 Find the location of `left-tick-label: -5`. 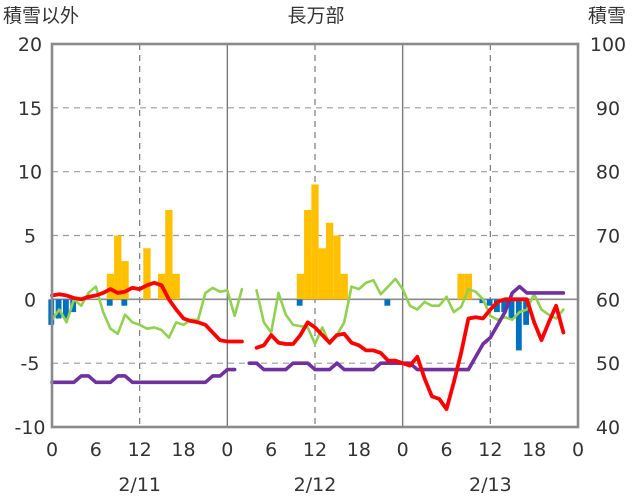

left-tick-label: -5 is located at coordinates (30, 364).